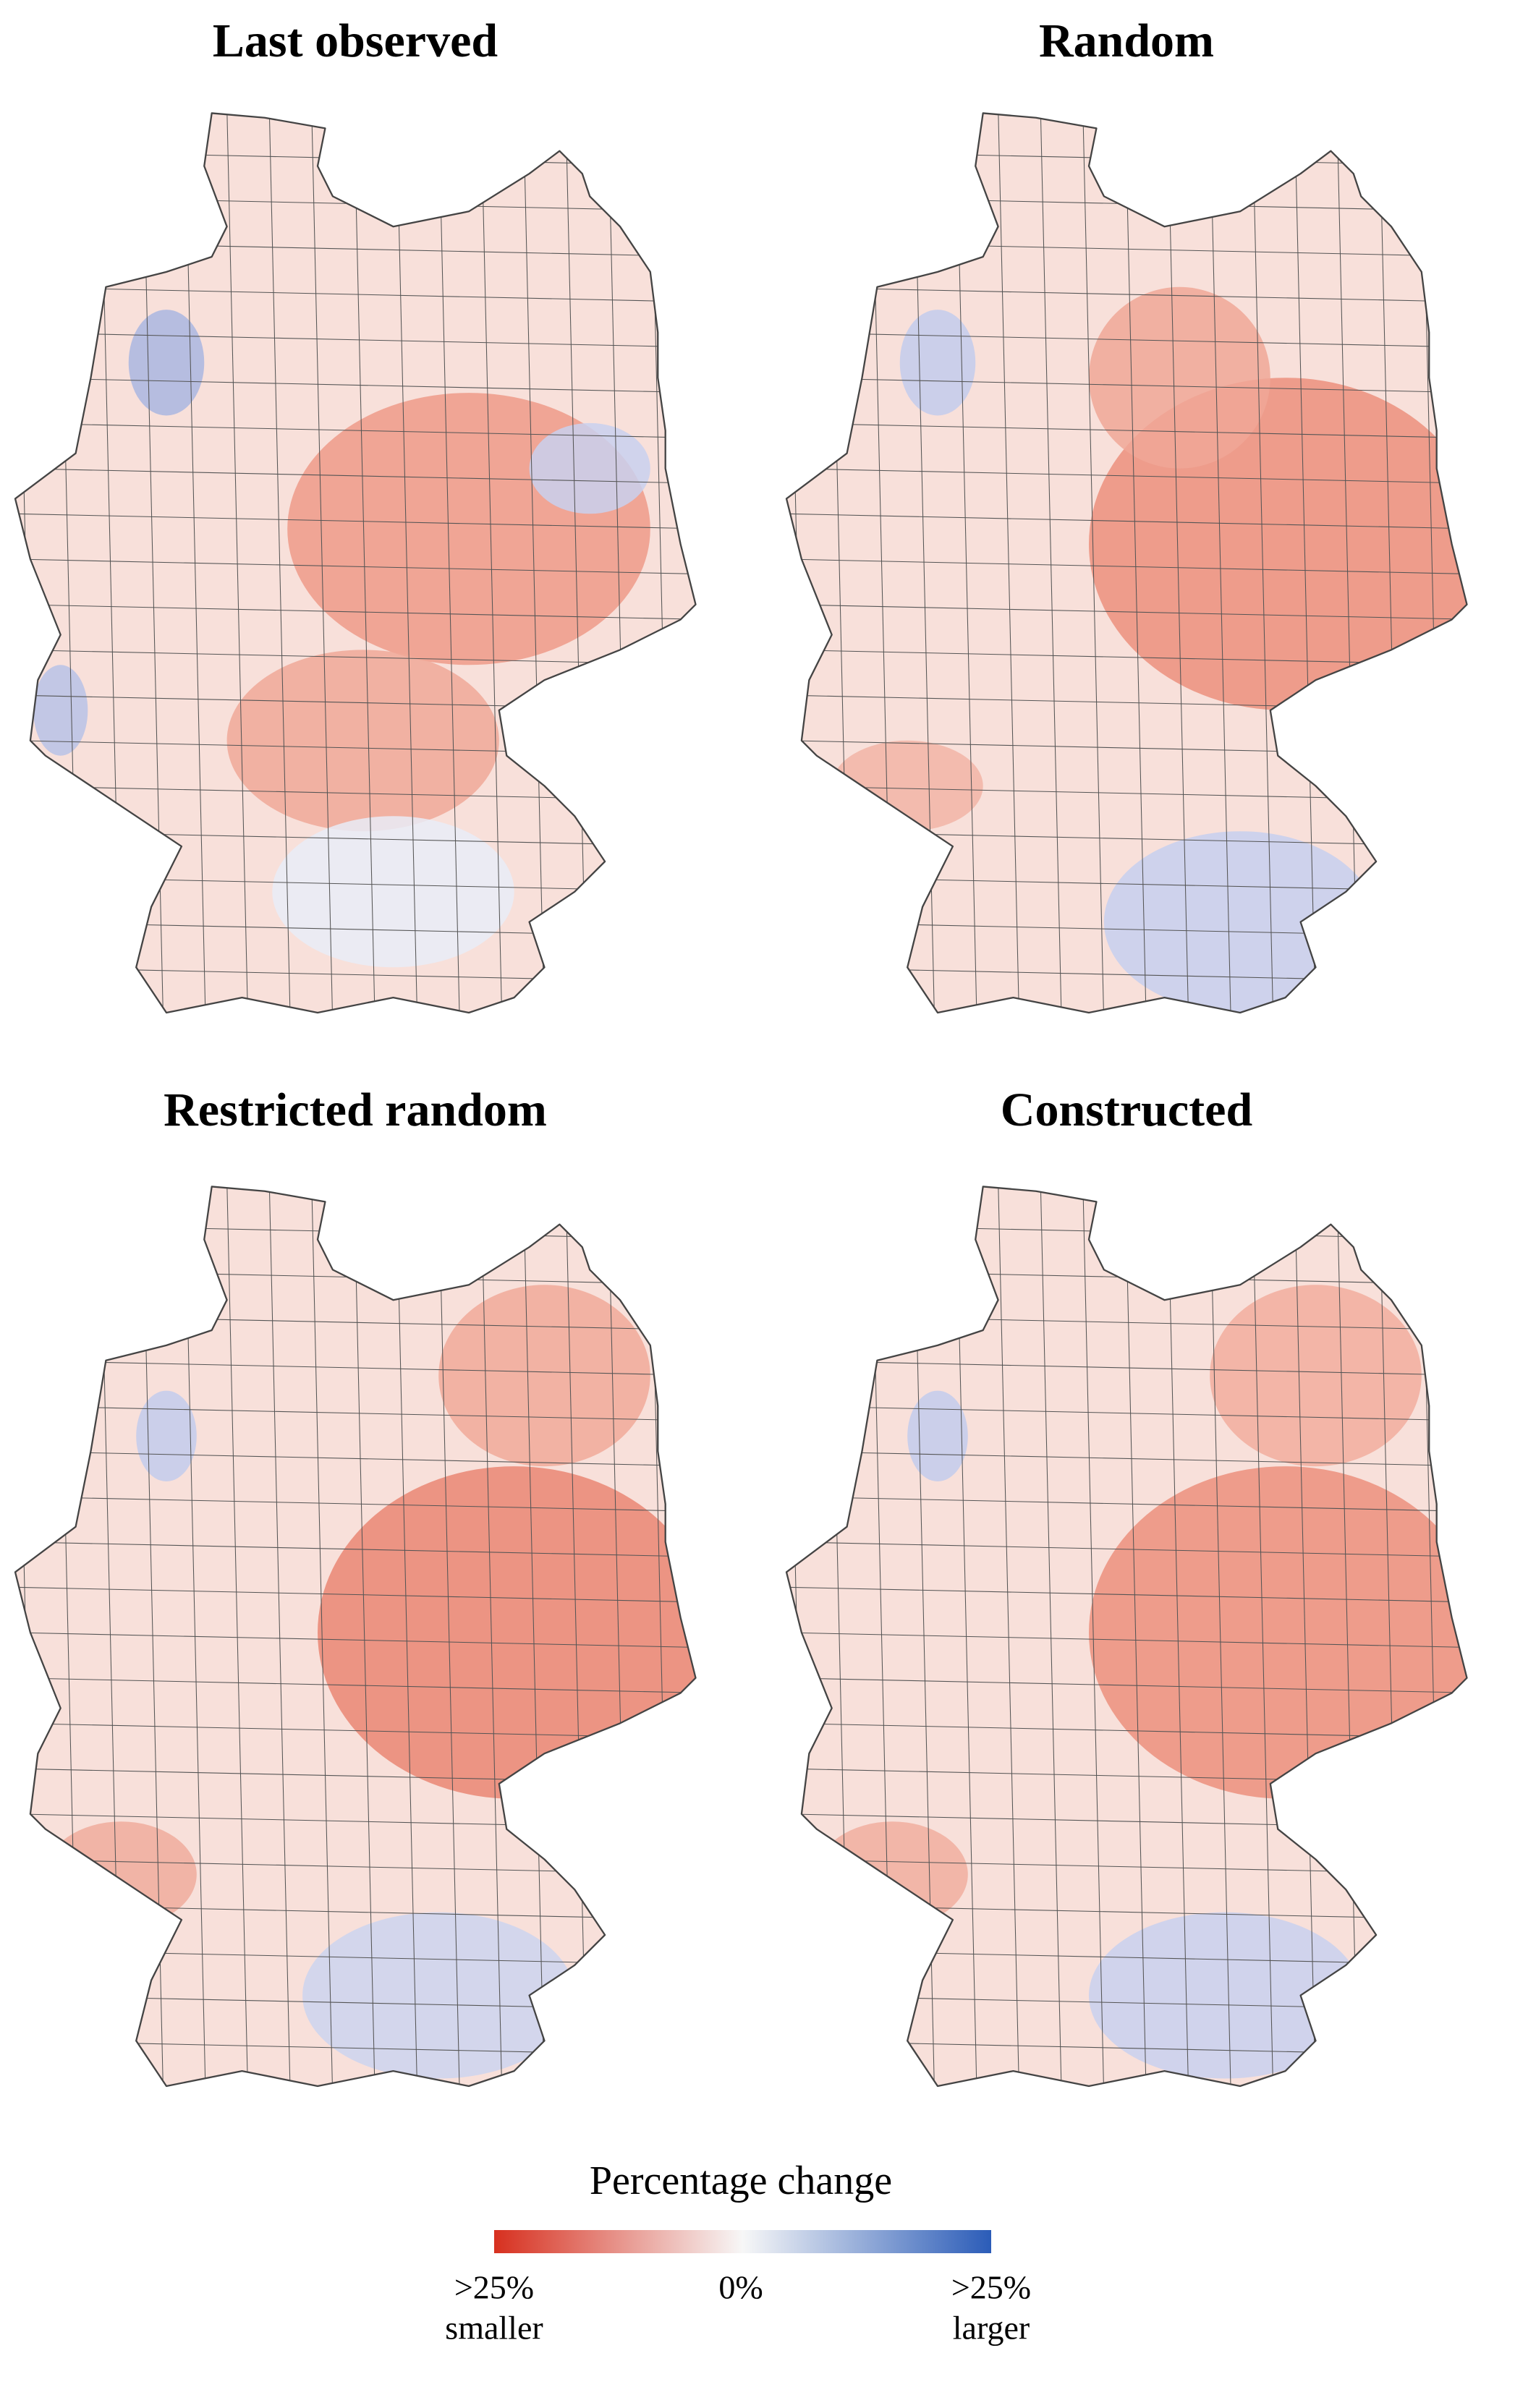  Describe the element at coordinates (740, 2288) in the screenshot. I see `legend-mid: 0%` at that location.